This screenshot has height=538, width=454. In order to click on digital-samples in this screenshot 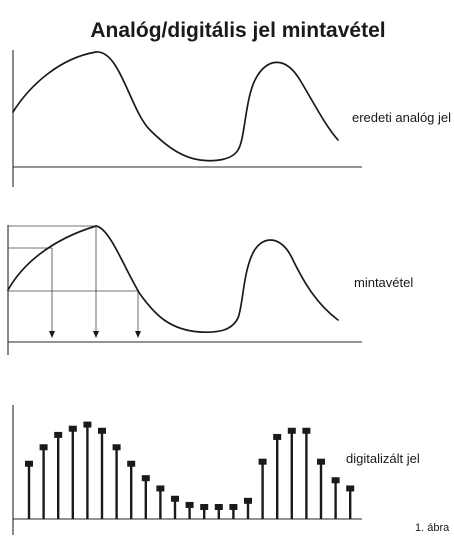, I will do `click(190, 470)`.